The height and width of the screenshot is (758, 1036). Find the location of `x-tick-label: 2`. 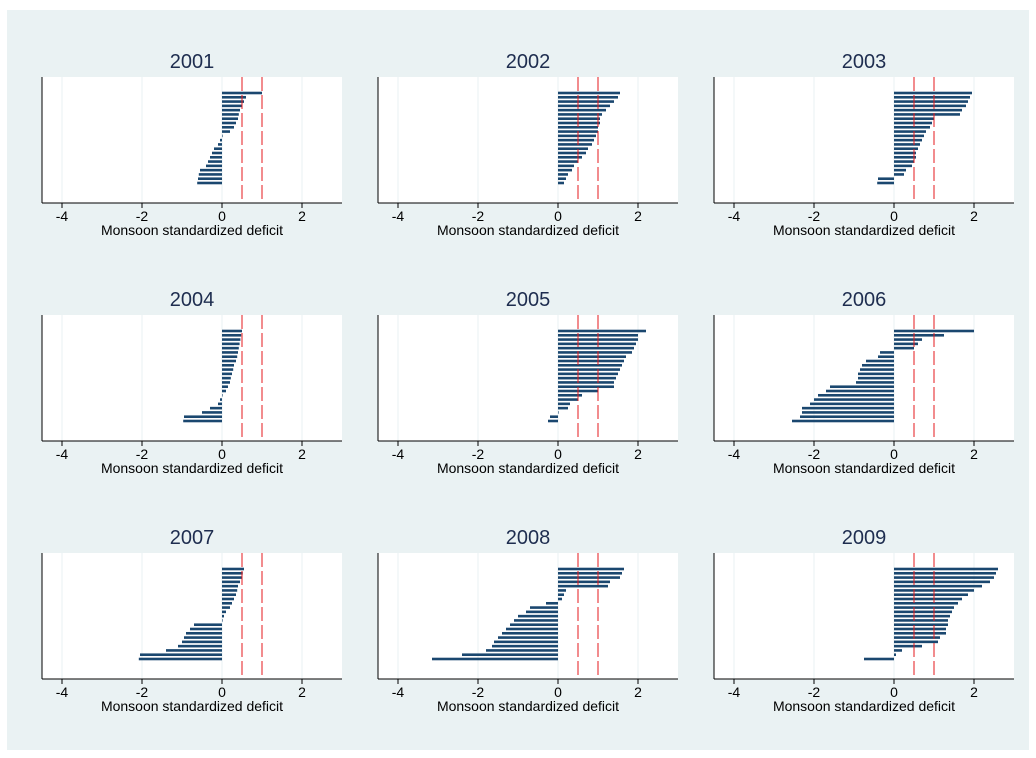

x-tick-label: 2 is located at coordinates (974, 216).